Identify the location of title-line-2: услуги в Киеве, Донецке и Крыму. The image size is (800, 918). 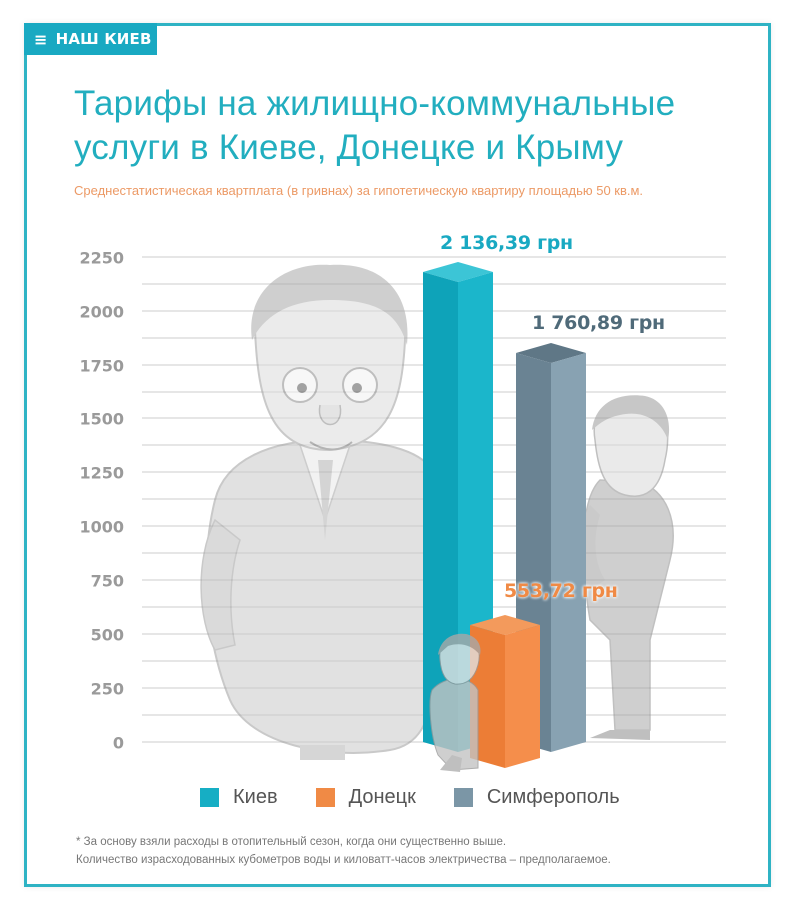
(349, 147).